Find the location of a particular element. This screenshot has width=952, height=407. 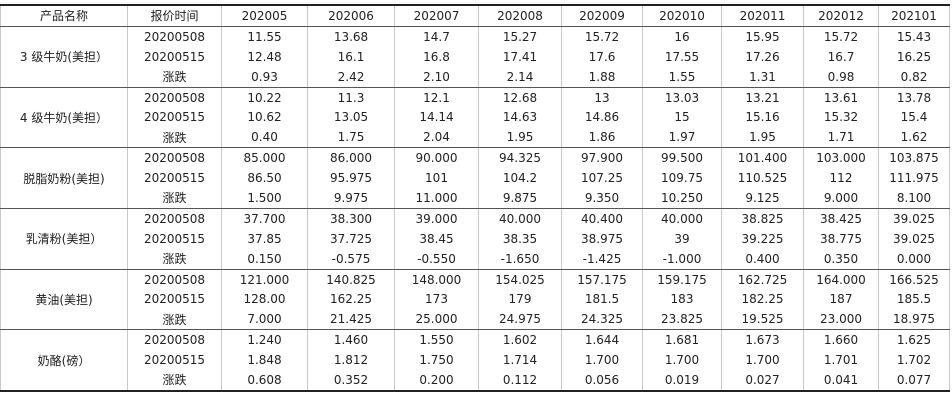

price-cell: 107.25 is located at coordinates (602, 178).